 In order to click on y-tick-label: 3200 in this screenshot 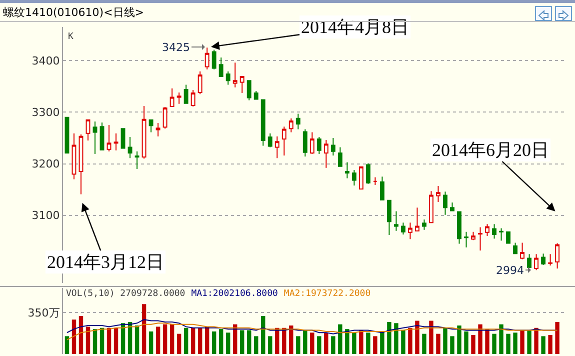, I will do `click(46, 164)`.